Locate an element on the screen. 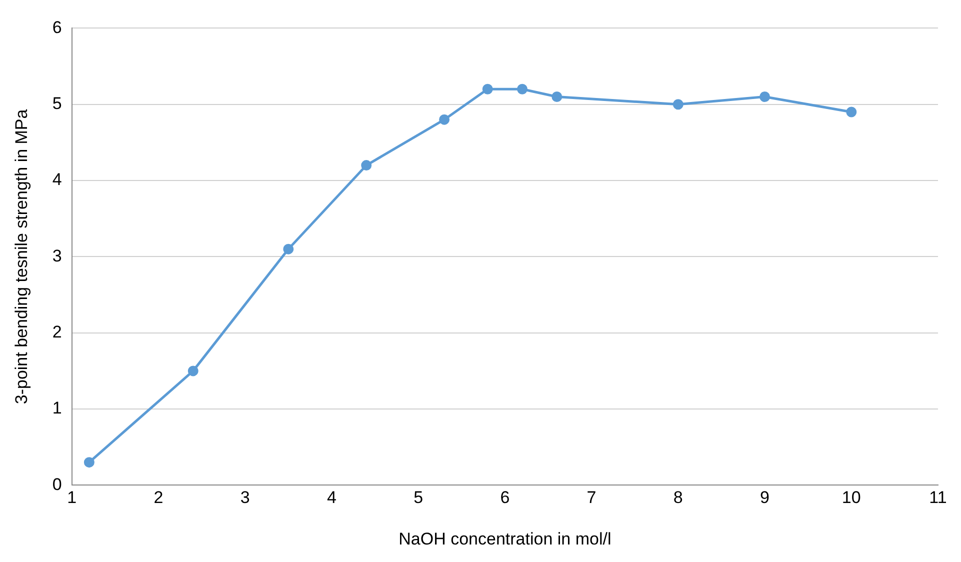 This screenshot has height=562, width=961. y-tick-label: 6 is located at coordinates (57, 27).